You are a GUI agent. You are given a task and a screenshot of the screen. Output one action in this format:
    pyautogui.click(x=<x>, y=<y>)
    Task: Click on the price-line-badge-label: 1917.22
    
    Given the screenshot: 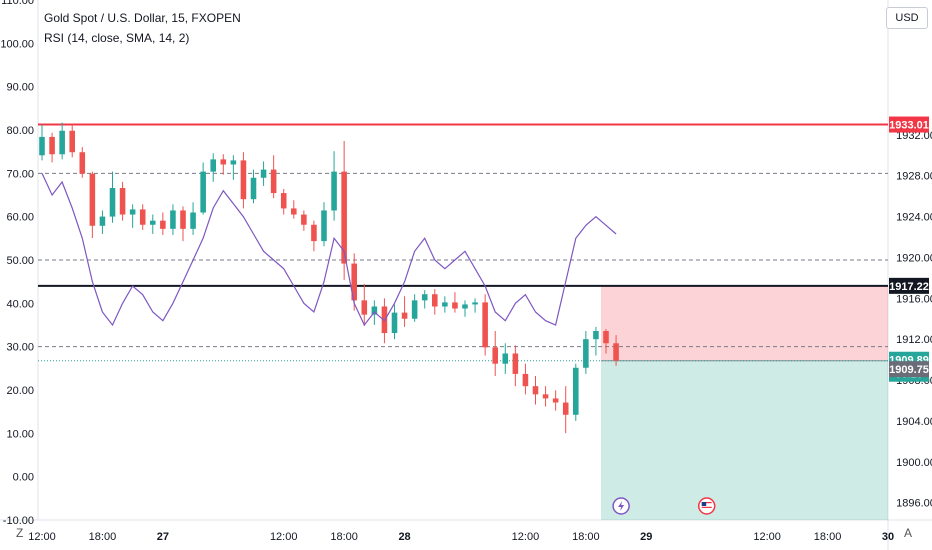 What is the action you would take?
    pyautogui.click(x=909, y=287)
    